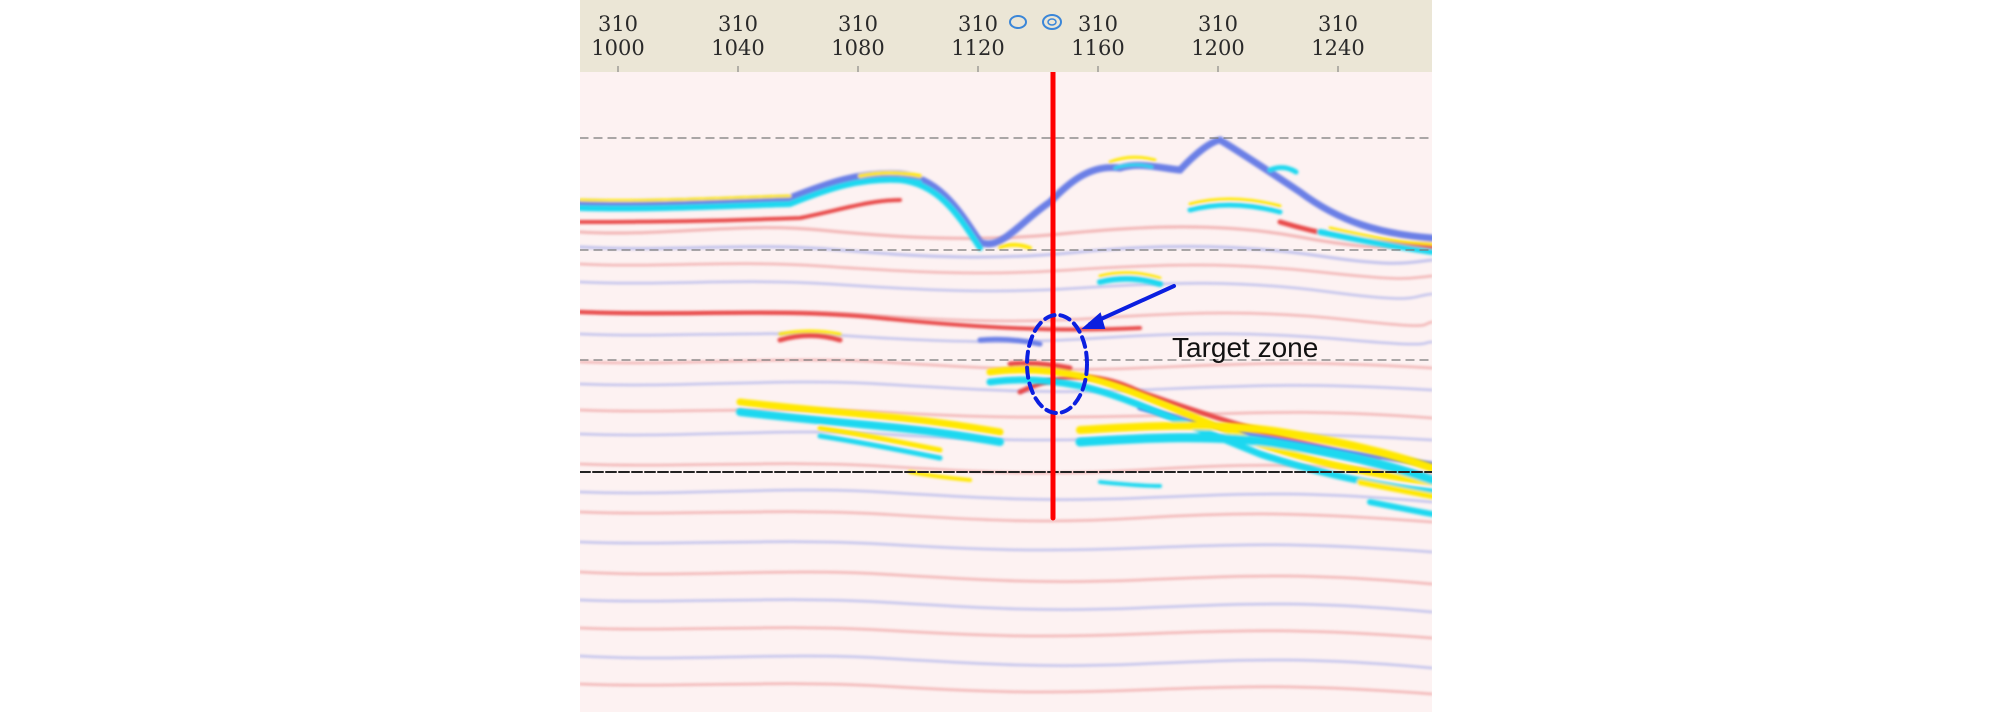 Image resolution: width=2008 pixels, height=720 pixels. I want to click on axis-decor, so click(978, 43).